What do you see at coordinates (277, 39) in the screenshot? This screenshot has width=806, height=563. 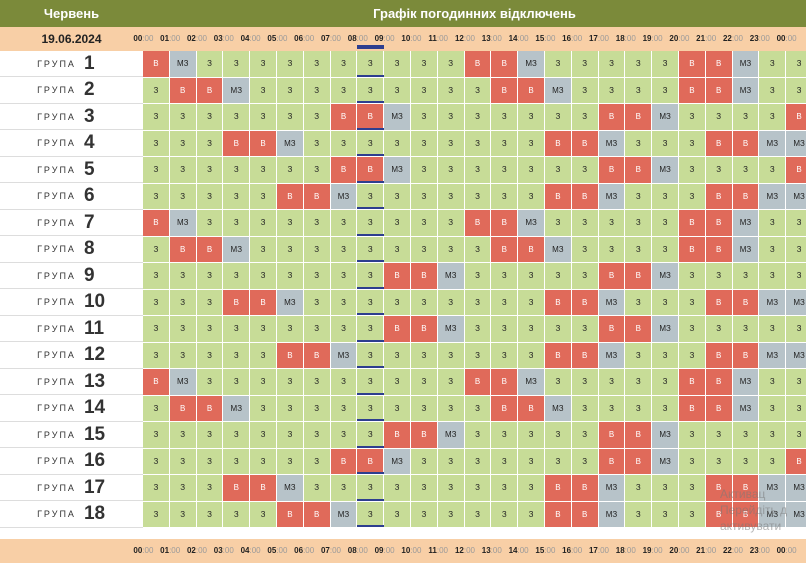 I see `hour-label: 05:00` at bounding box center [277, 39].